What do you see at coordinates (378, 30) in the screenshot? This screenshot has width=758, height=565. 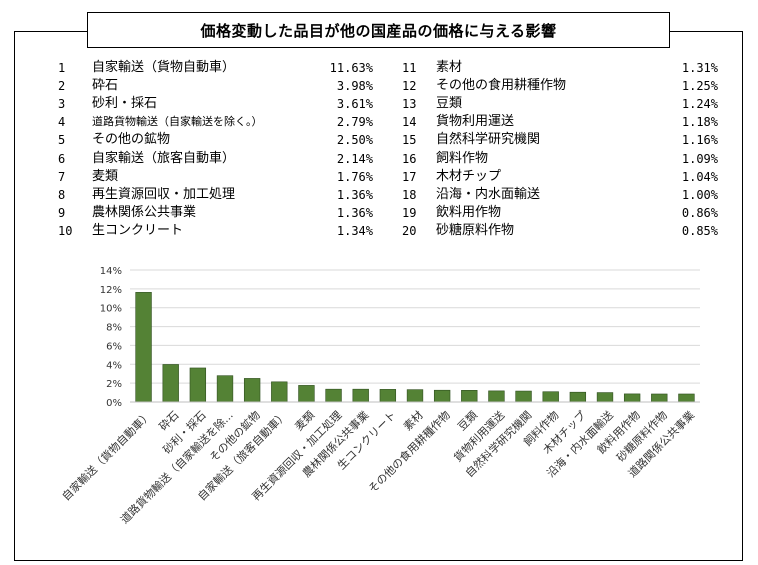 I see `chart-title: 価格変動した品目が他の国産品の価格に与える影響` at bounding box center [378, 30].